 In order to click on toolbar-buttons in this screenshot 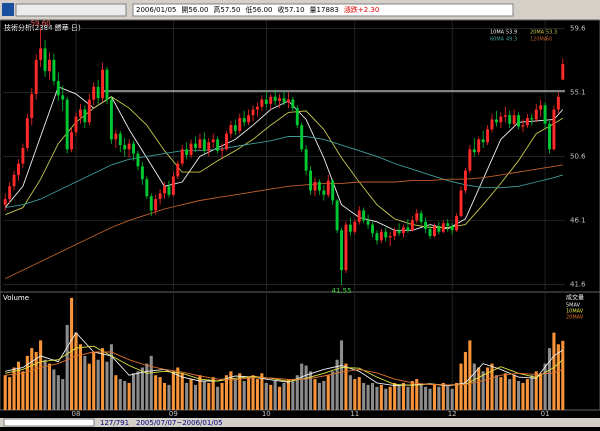, I will do `click(71, 10)`.